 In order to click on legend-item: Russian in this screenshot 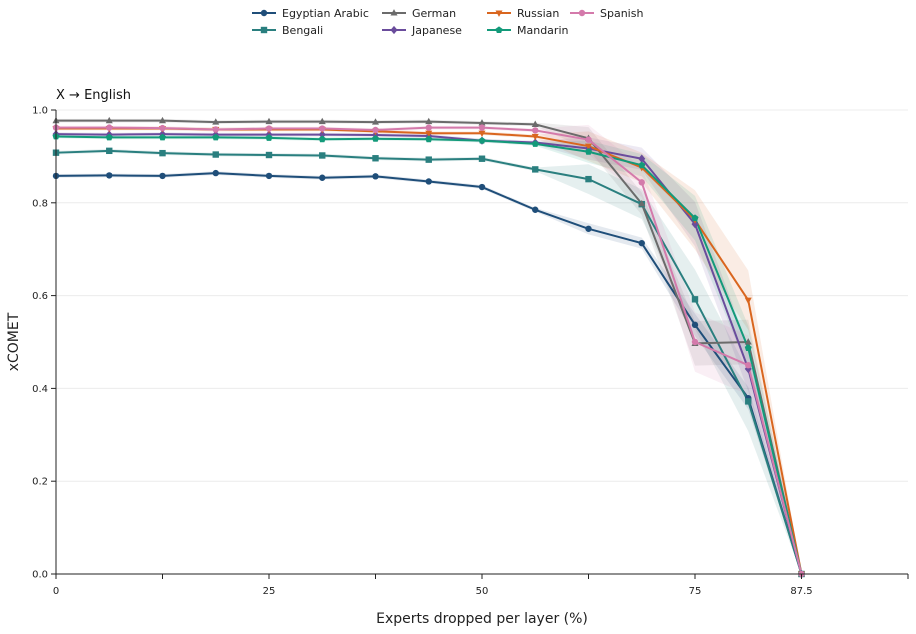, I will do `click(523, 13)`.